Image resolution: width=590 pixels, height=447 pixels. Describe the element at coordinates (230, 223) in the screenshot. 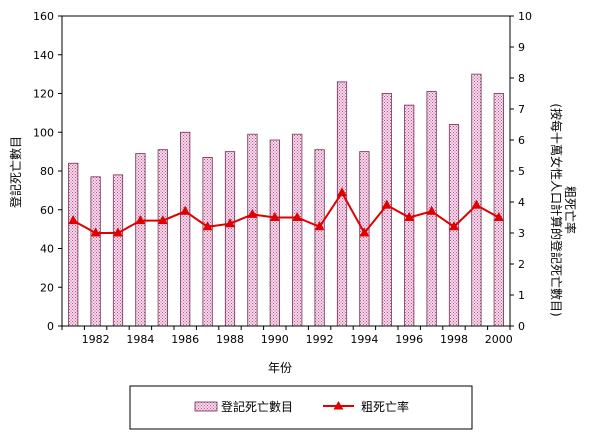

I see `rate-marker-1988` at that location.